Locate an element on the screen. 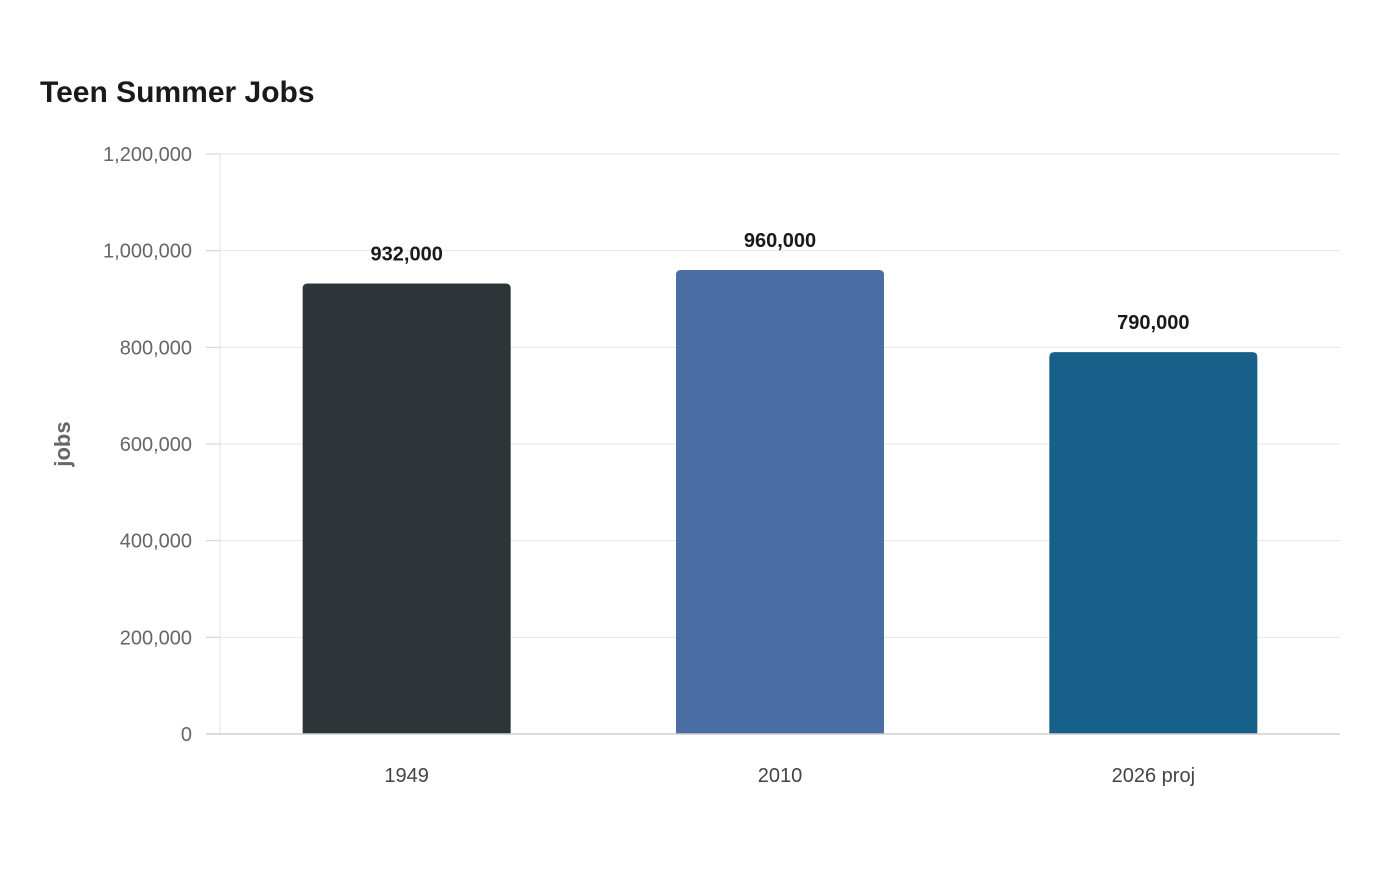  bar-2010 is located at coordinates (780, 502).